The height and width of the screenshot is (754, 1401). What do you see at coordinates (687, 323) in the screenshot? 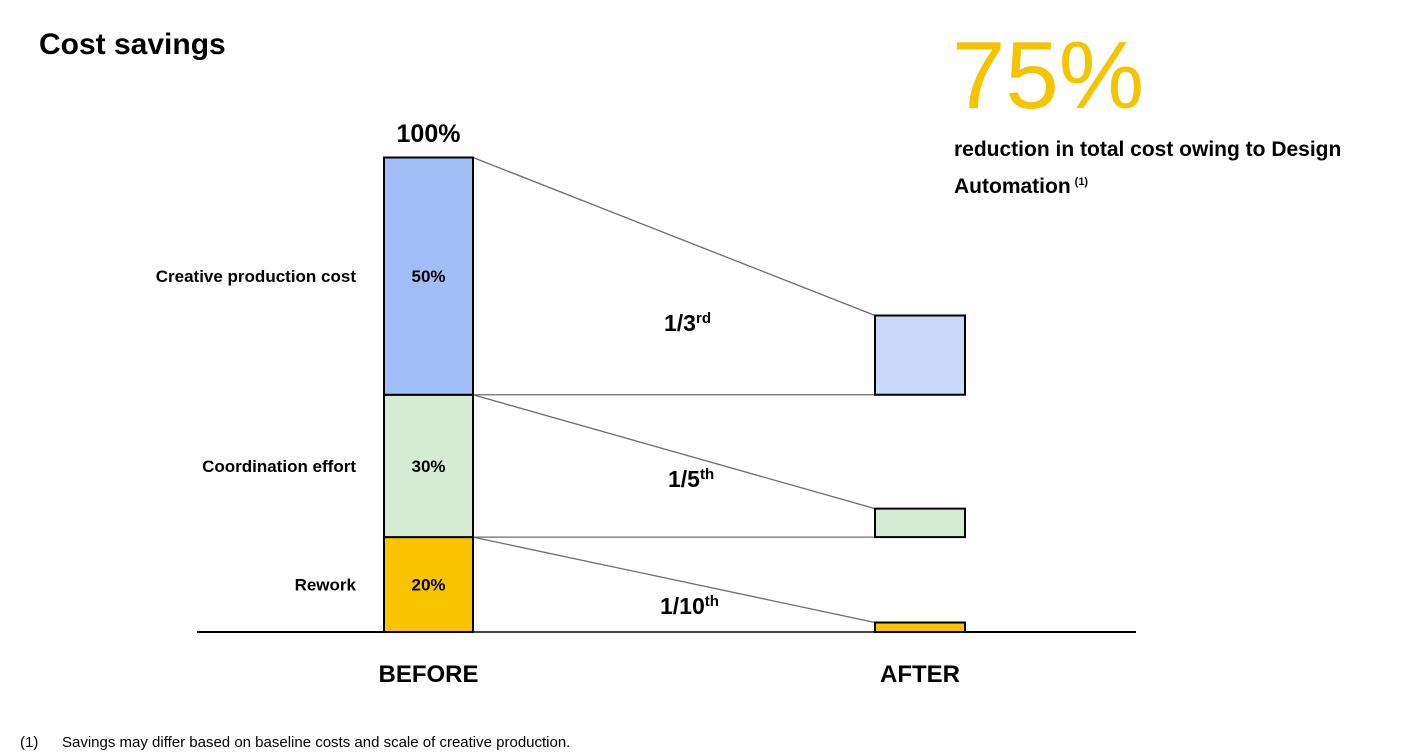
I see `ratio-label-creative-production-cost: 1/3rd` at bounding box center [687, 323].